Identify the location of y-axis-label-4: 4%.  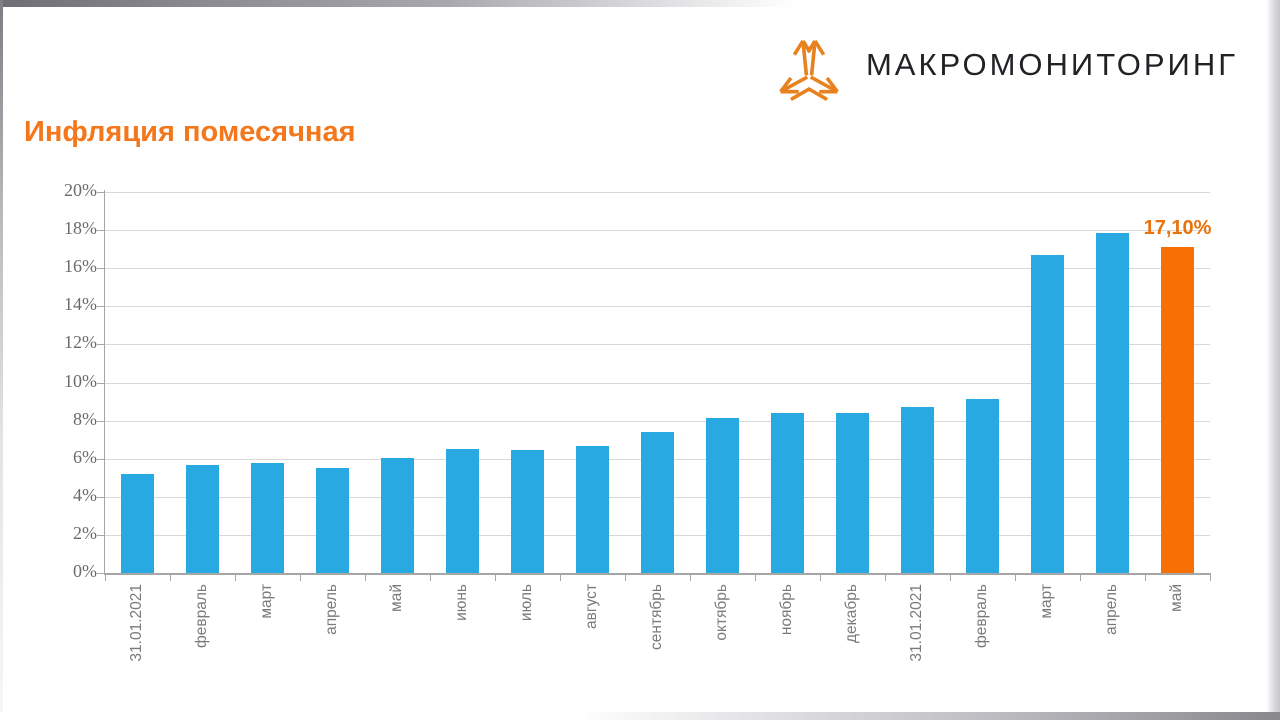
(85, 494).